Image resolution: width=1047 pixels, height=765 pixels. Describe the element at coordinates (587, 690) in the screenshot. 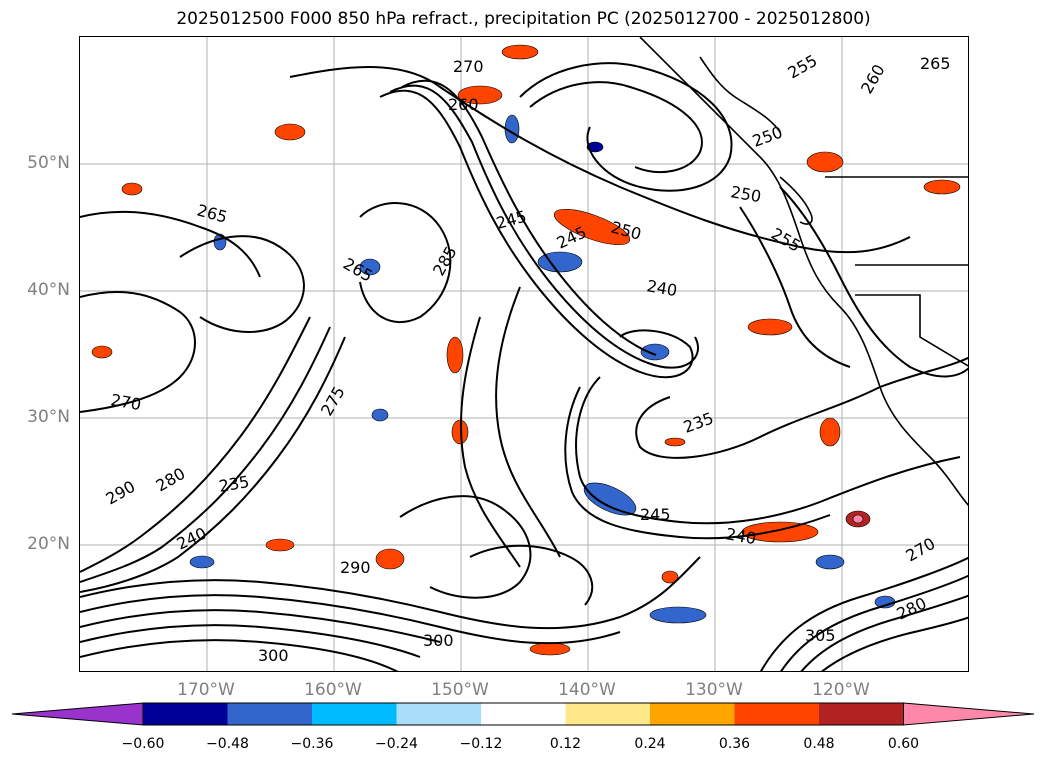

I see `lon-label-140w: 140°W` at that location.